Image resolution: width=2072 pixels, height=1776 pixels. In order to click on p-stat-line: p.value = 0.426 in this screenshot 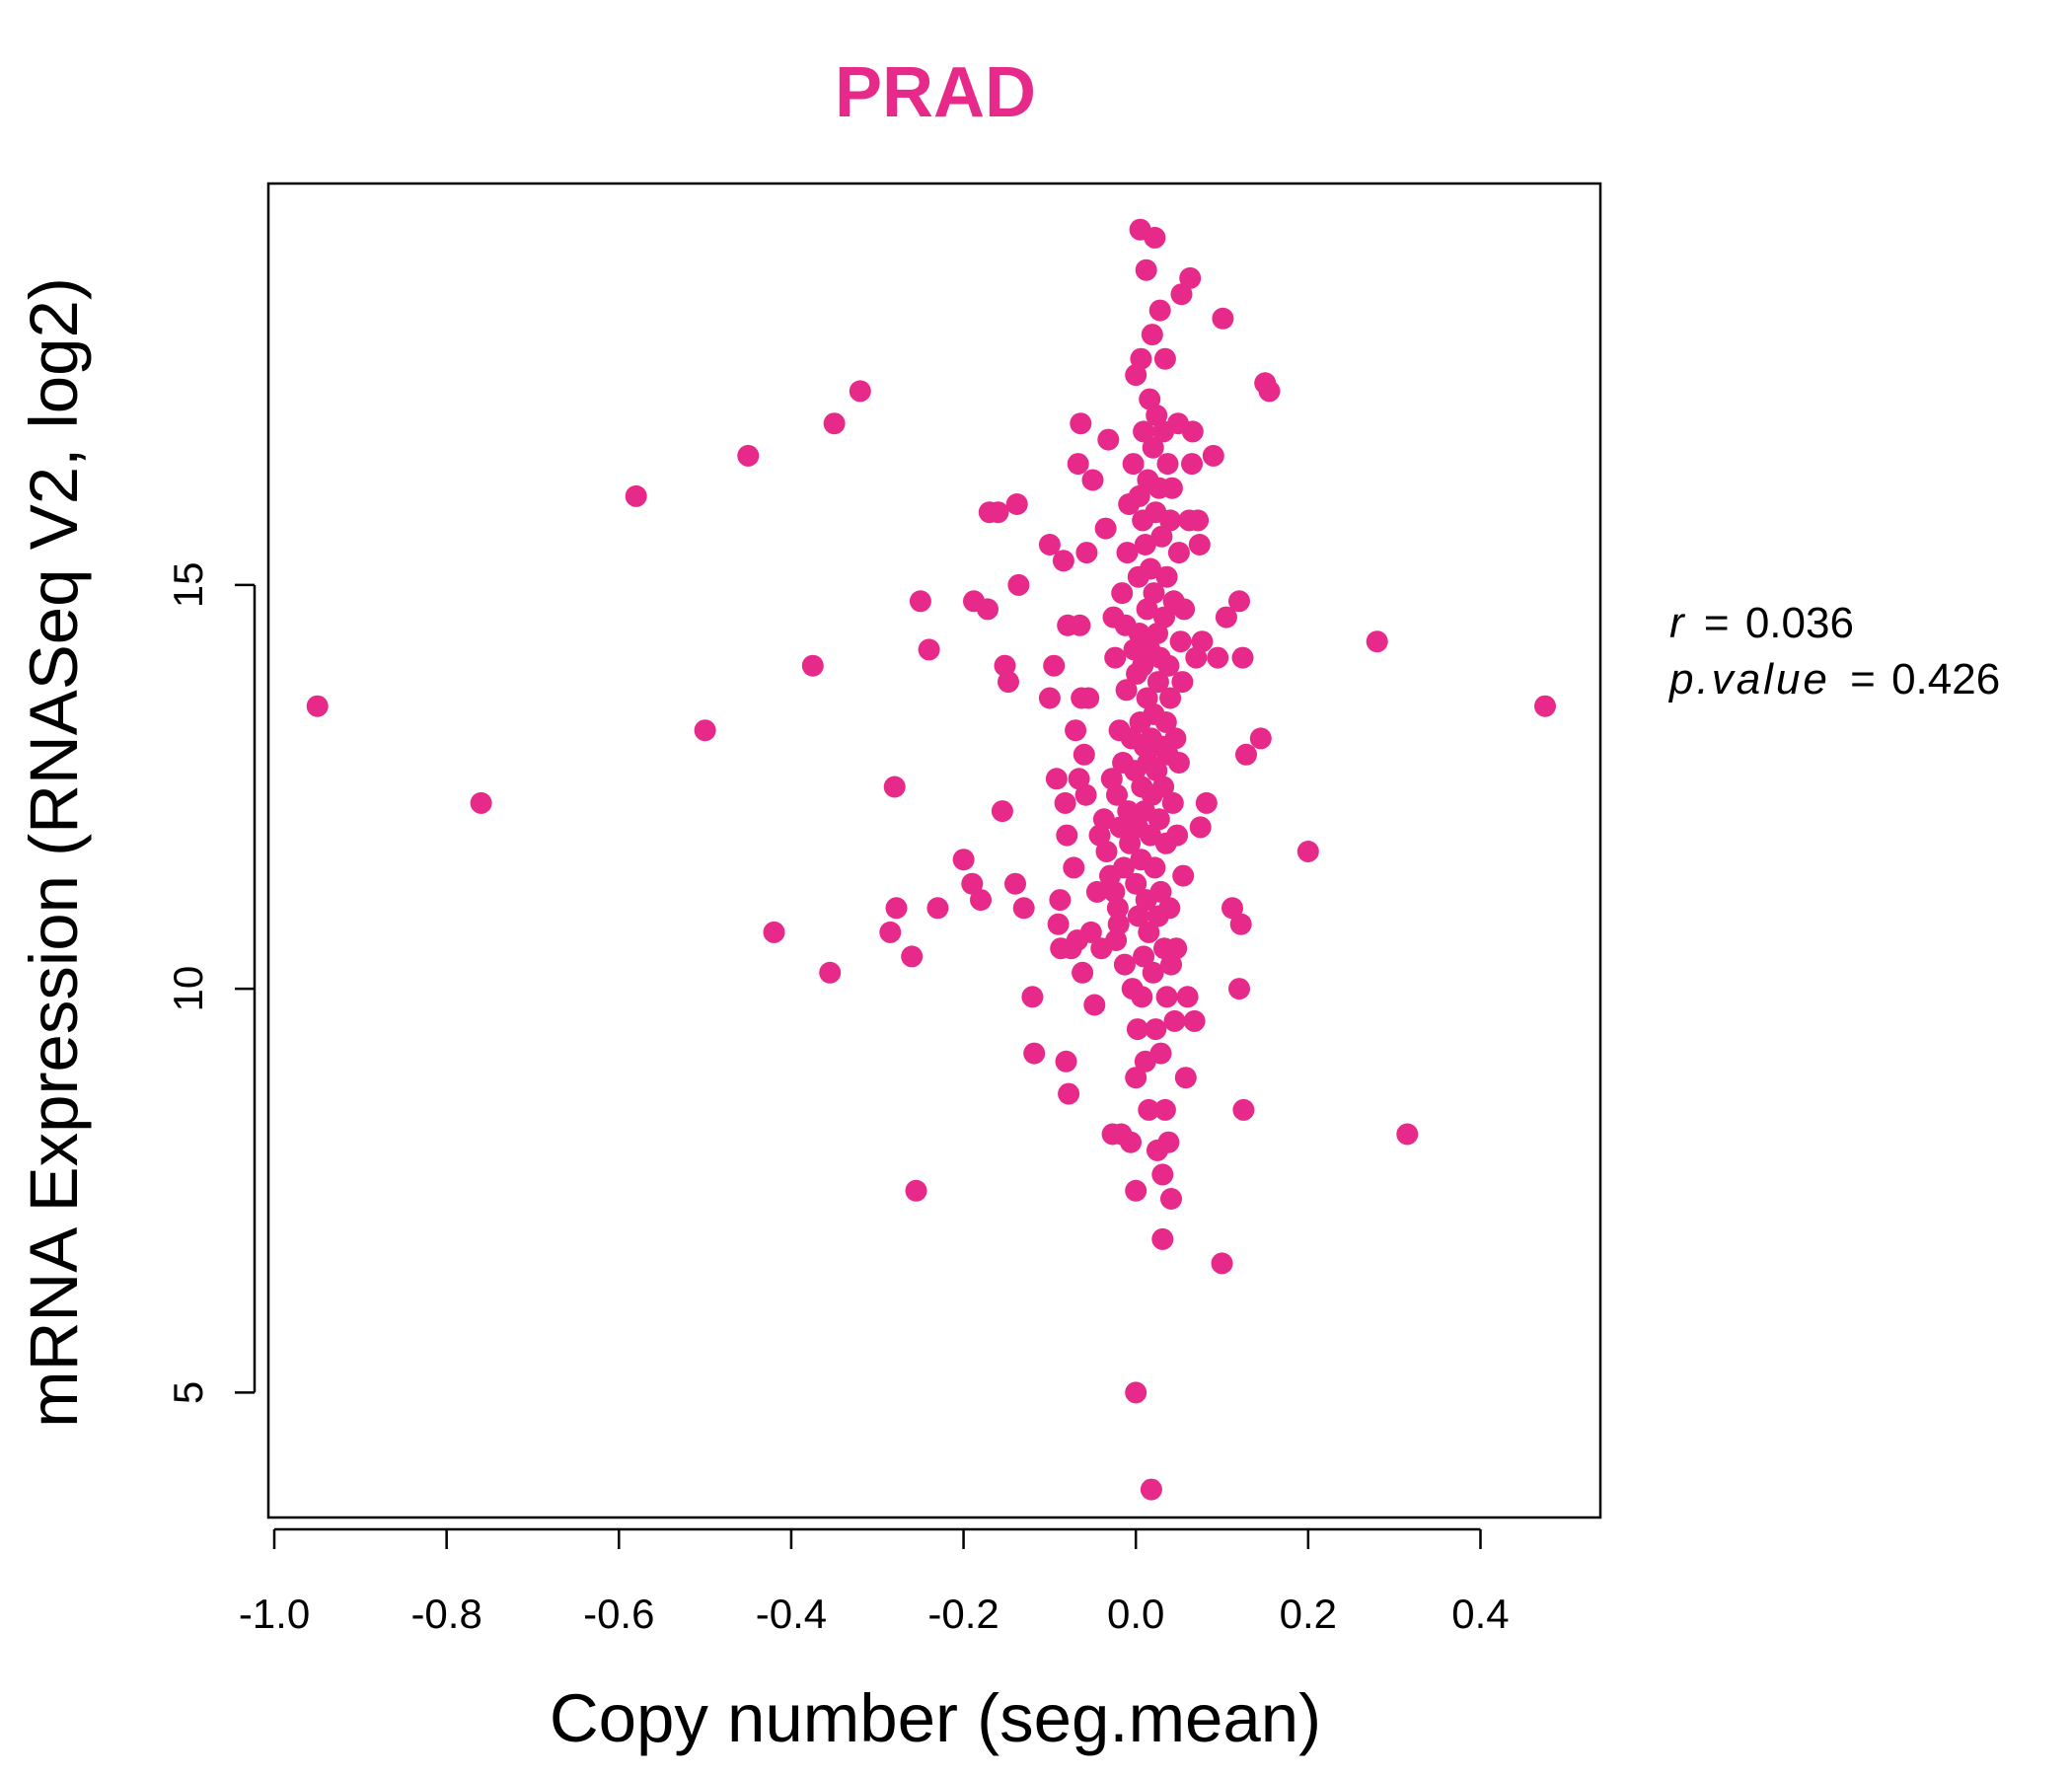, I will do `click(1833, 679)`.